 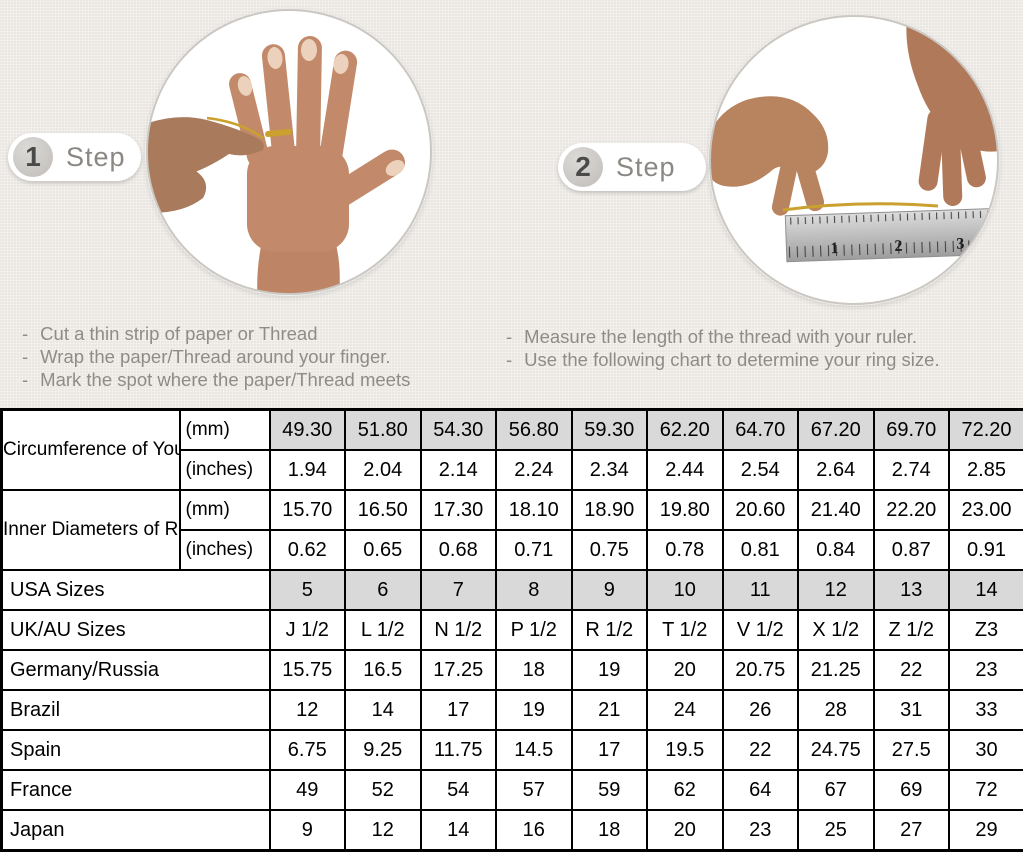 I want to click on value-cell: R 1/2, so click(x=610, y=630).